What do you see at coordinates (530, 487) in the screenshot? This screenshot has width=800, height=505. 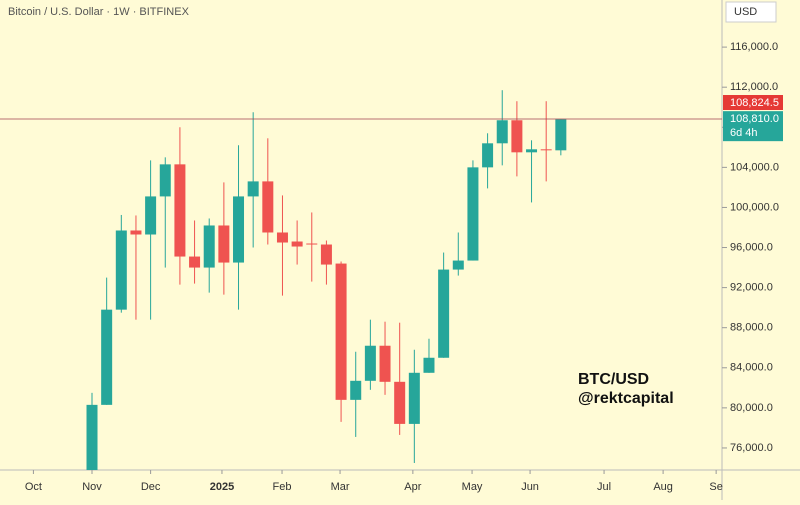 I see `x-tick-label: Jun` at bounding box center [530, 487].